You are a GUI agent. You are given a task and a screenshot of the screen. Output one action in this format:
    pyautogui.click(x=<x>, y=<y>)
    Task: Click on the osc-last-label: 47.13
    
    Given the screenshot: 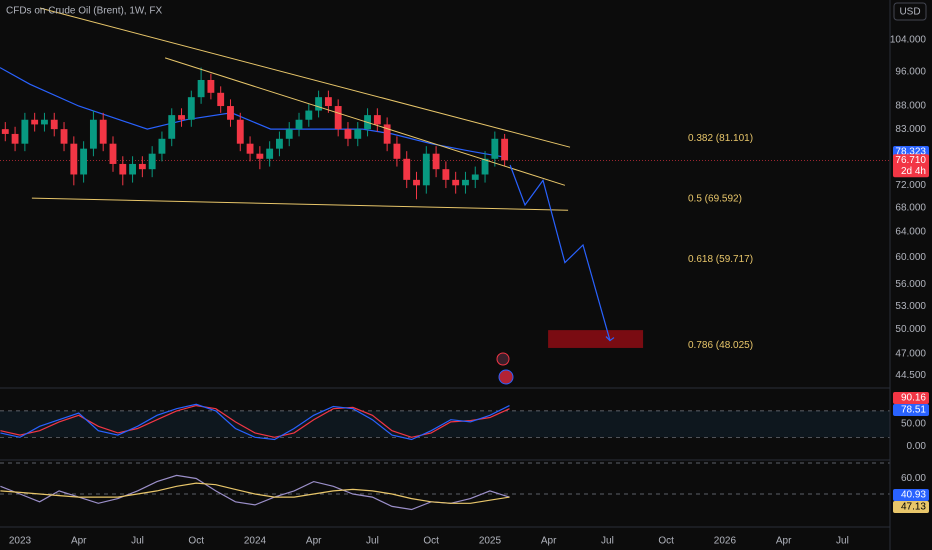 What is the action you would take?
    pyautogui.click(x=913, y=507)
    